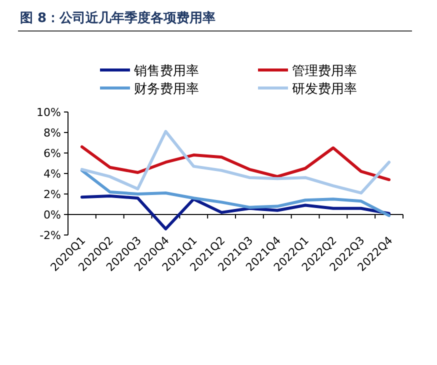 This screenshot has width=437, height=365. What do you see at coordinates (48, 112) in the screenshot?
I see `y-tick-label: 10%` at bounding box center [48, 112].